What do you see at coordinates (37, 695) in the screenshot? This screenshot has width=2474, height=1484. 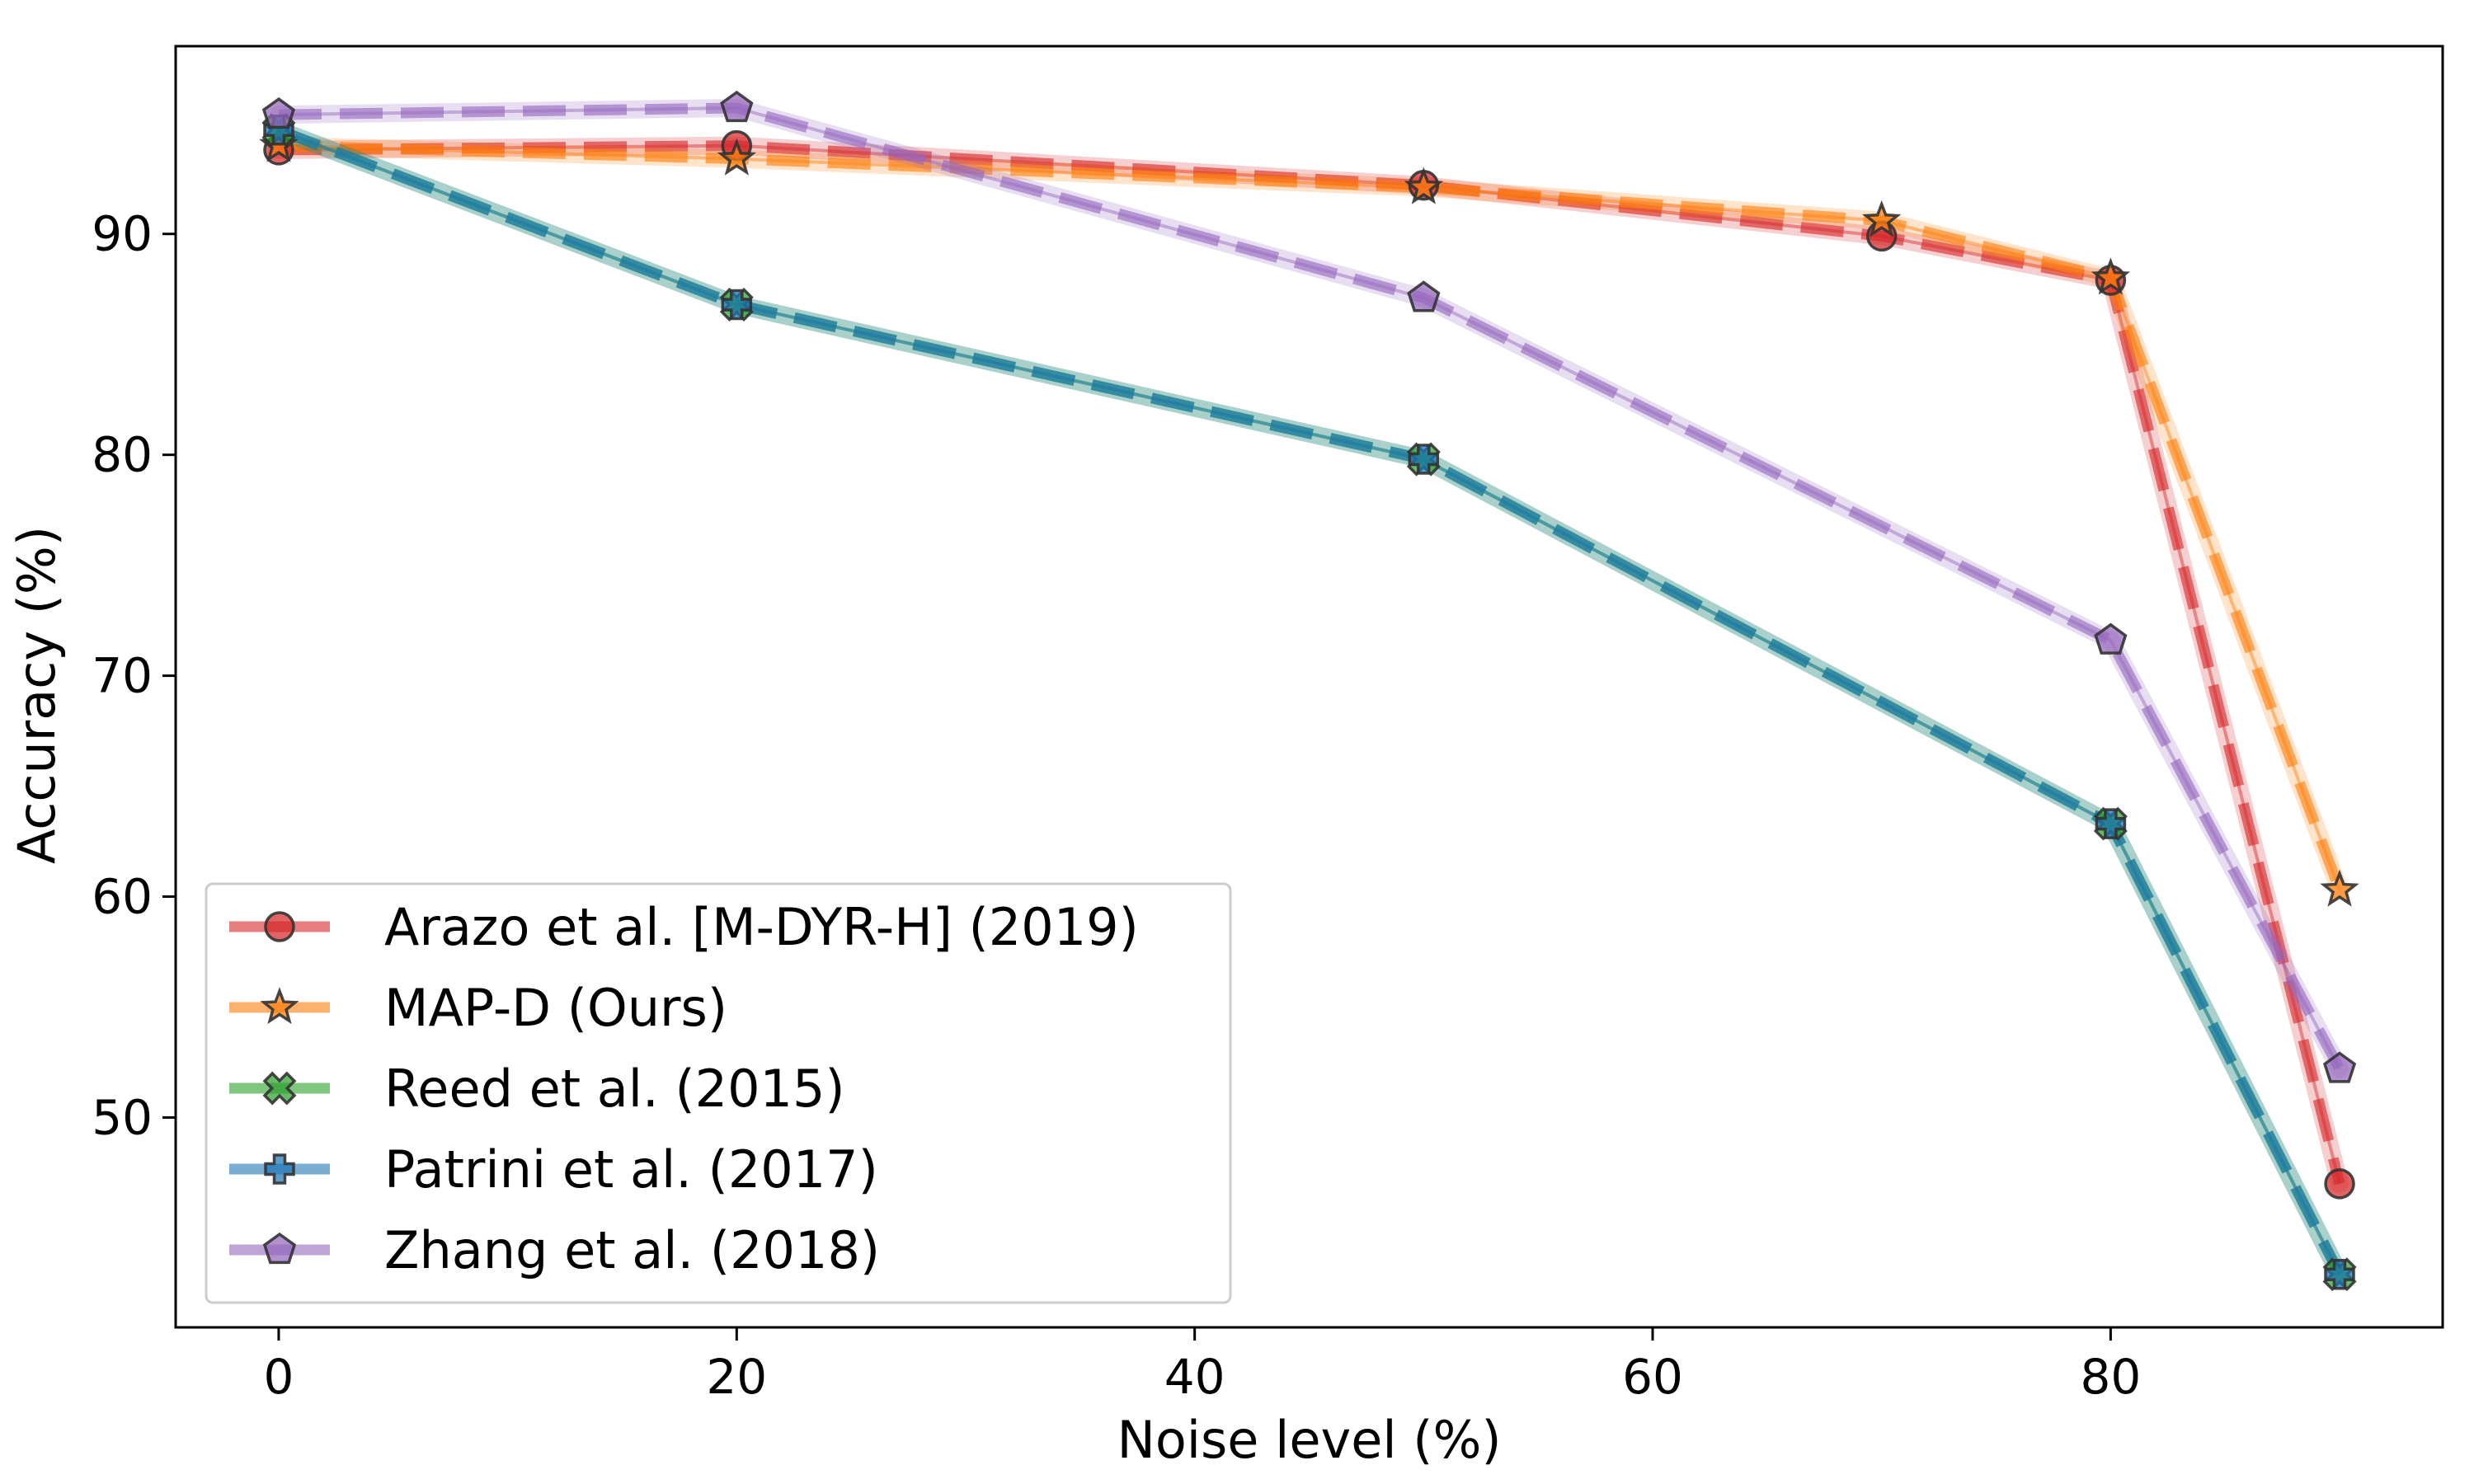 I see `y-axis-label: Accuracy (%)` at bounding box center [37, 695].